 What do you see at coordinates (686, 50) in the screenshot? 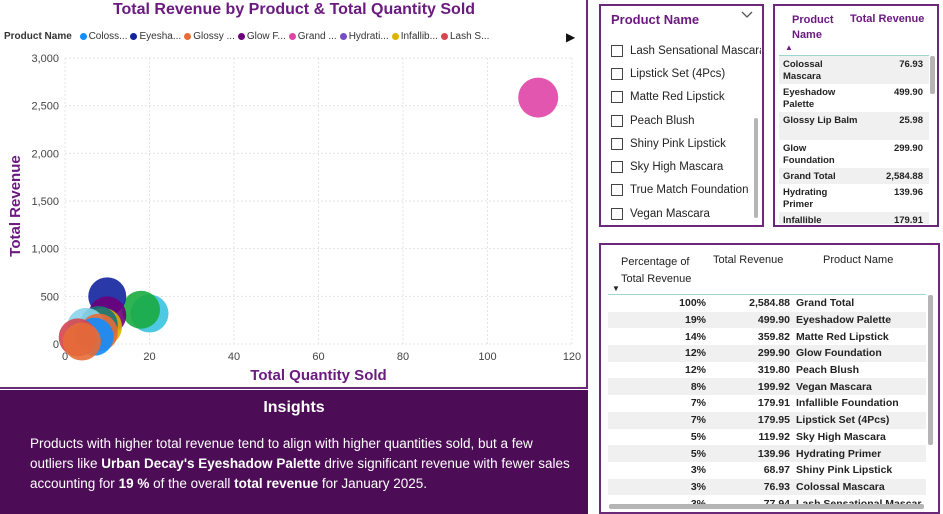
I see `slicer-item: Lash Sensational Mascara` at bounding box center [686, 50].